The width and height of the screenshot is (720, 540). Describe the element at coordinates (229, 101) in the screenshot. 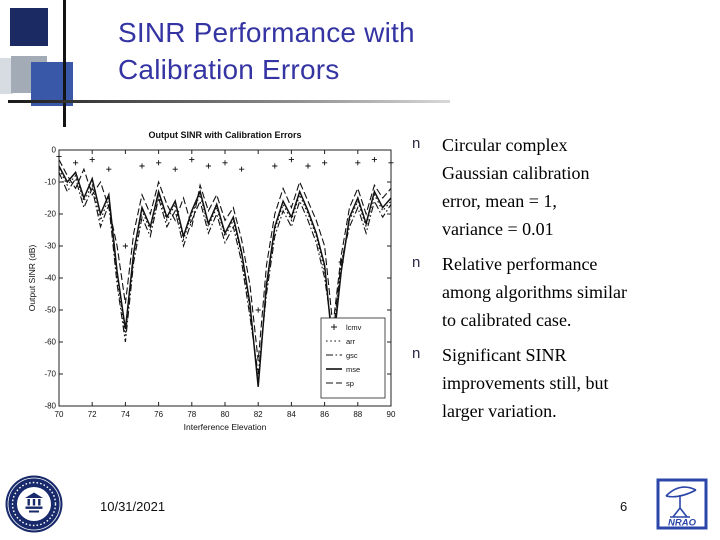

I see `decor-title-rule` at that location.